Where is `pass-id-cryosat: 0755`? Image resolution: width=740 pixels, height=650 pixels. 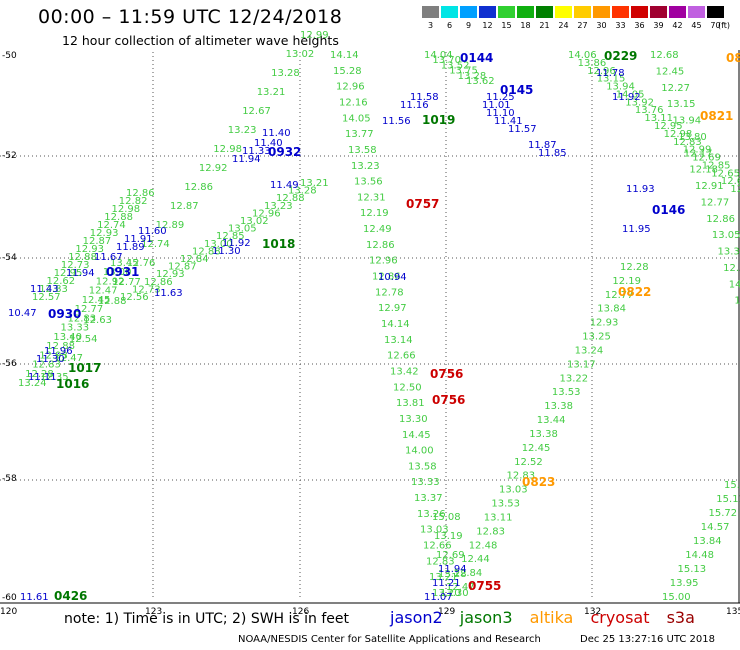 pass-id-cryosat: 0755 is located at coordinates (484, 586).